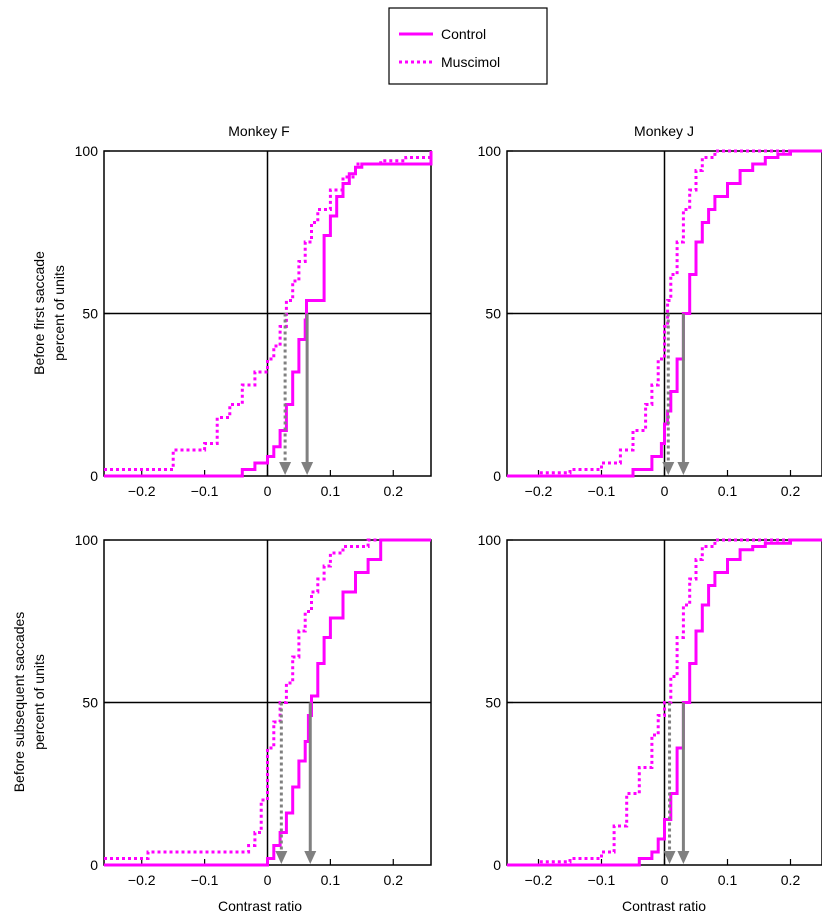 The height and width of the screenshot is (917, 822). I want to click on y-axis-label-line1: Before subsequent saccades, so click(19, 702).